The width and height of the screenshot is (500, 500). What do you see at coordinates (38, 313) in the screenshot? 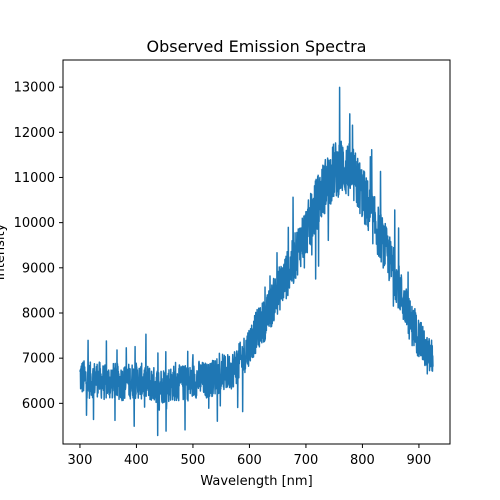
I see `y-tick-label: 8000` at bounding box center [38, 313].